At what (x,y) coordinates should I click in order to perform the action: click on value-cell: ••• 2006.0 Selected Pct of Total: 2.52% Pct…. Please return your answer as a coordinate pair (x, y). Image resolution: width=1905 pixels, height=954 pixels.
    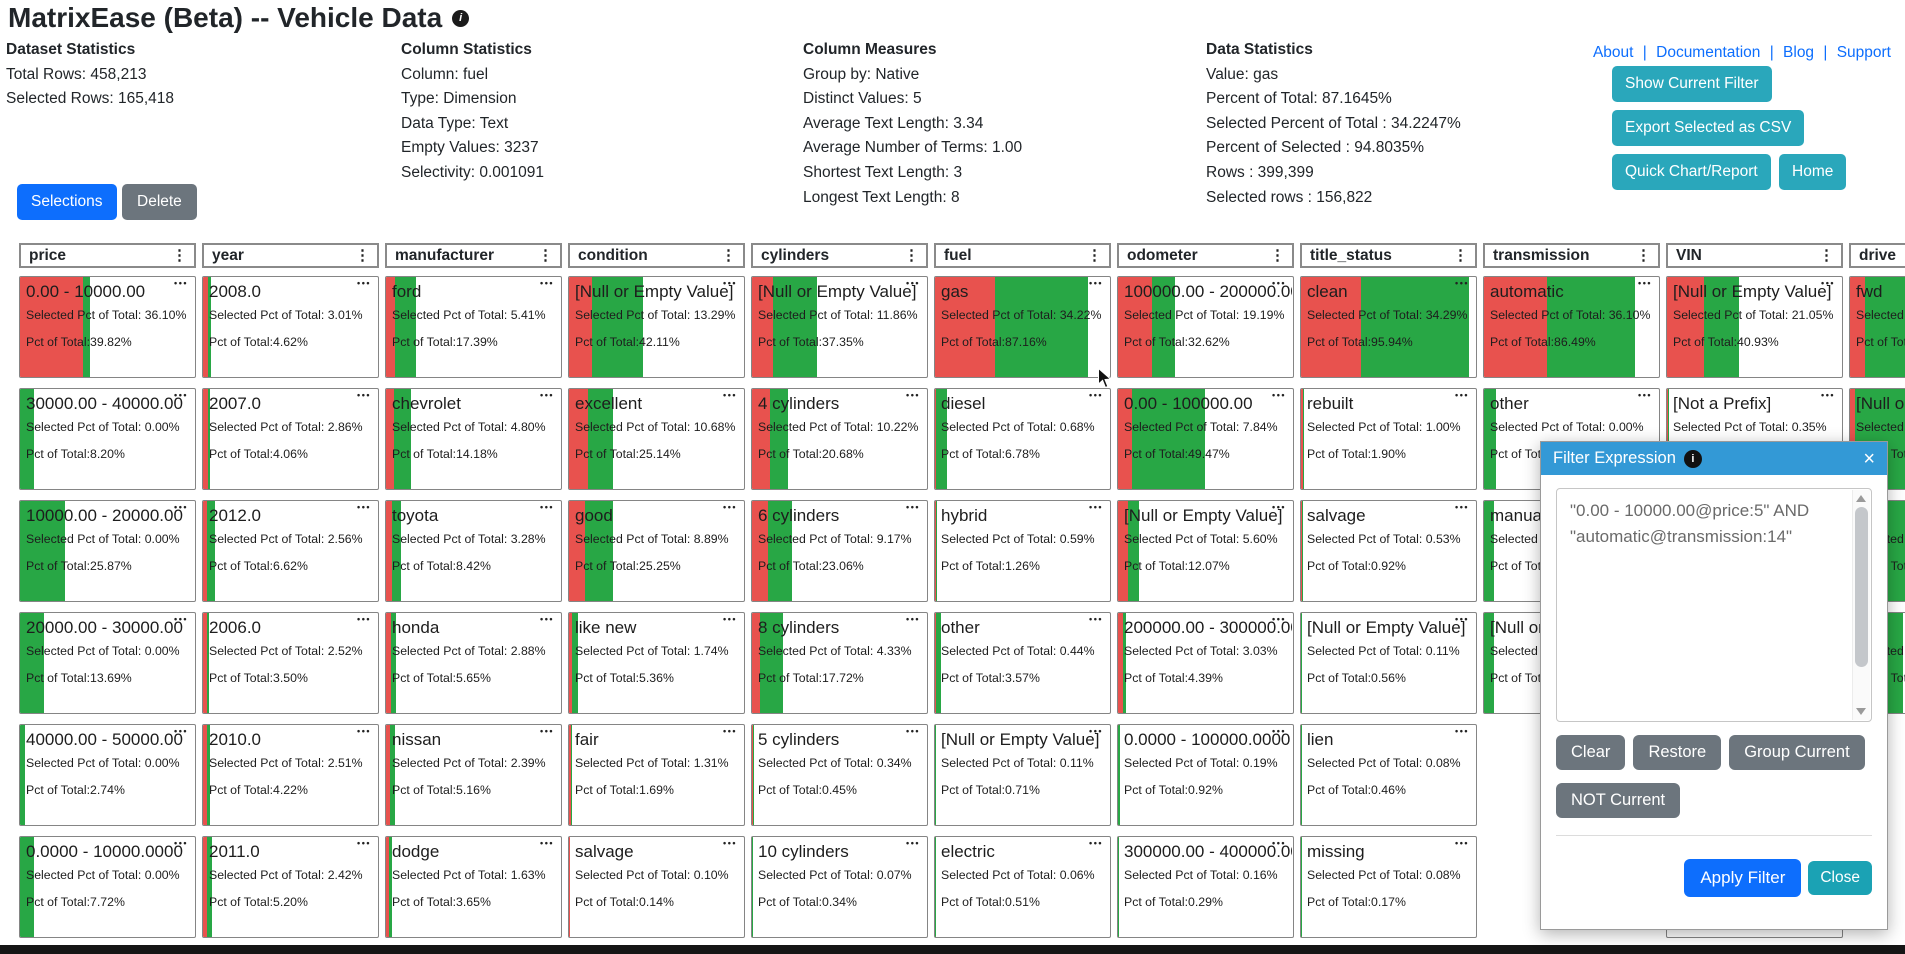
    Looking at the image, I should click on (290, 663).